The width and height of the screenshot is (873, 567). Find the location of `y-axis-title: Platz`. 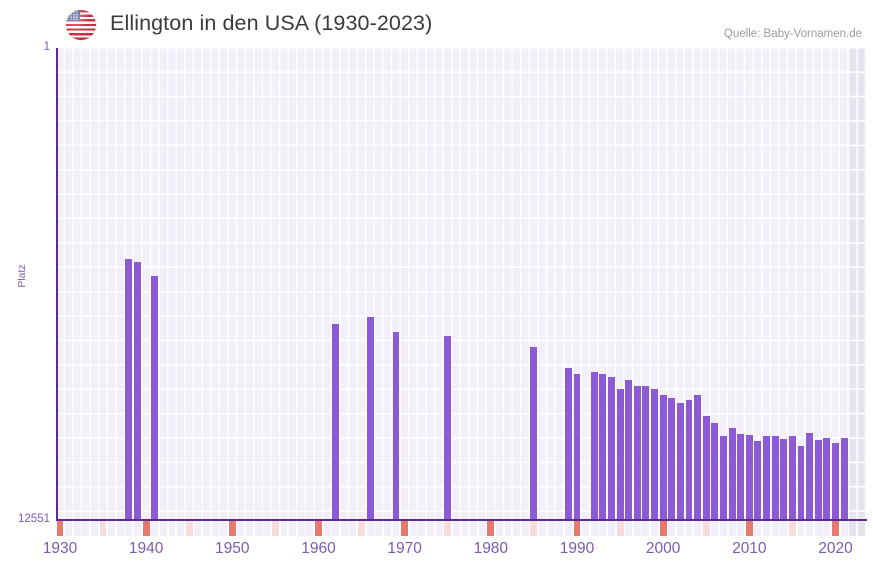

y-axis-title: Platz is located at coordinates (22, 276).